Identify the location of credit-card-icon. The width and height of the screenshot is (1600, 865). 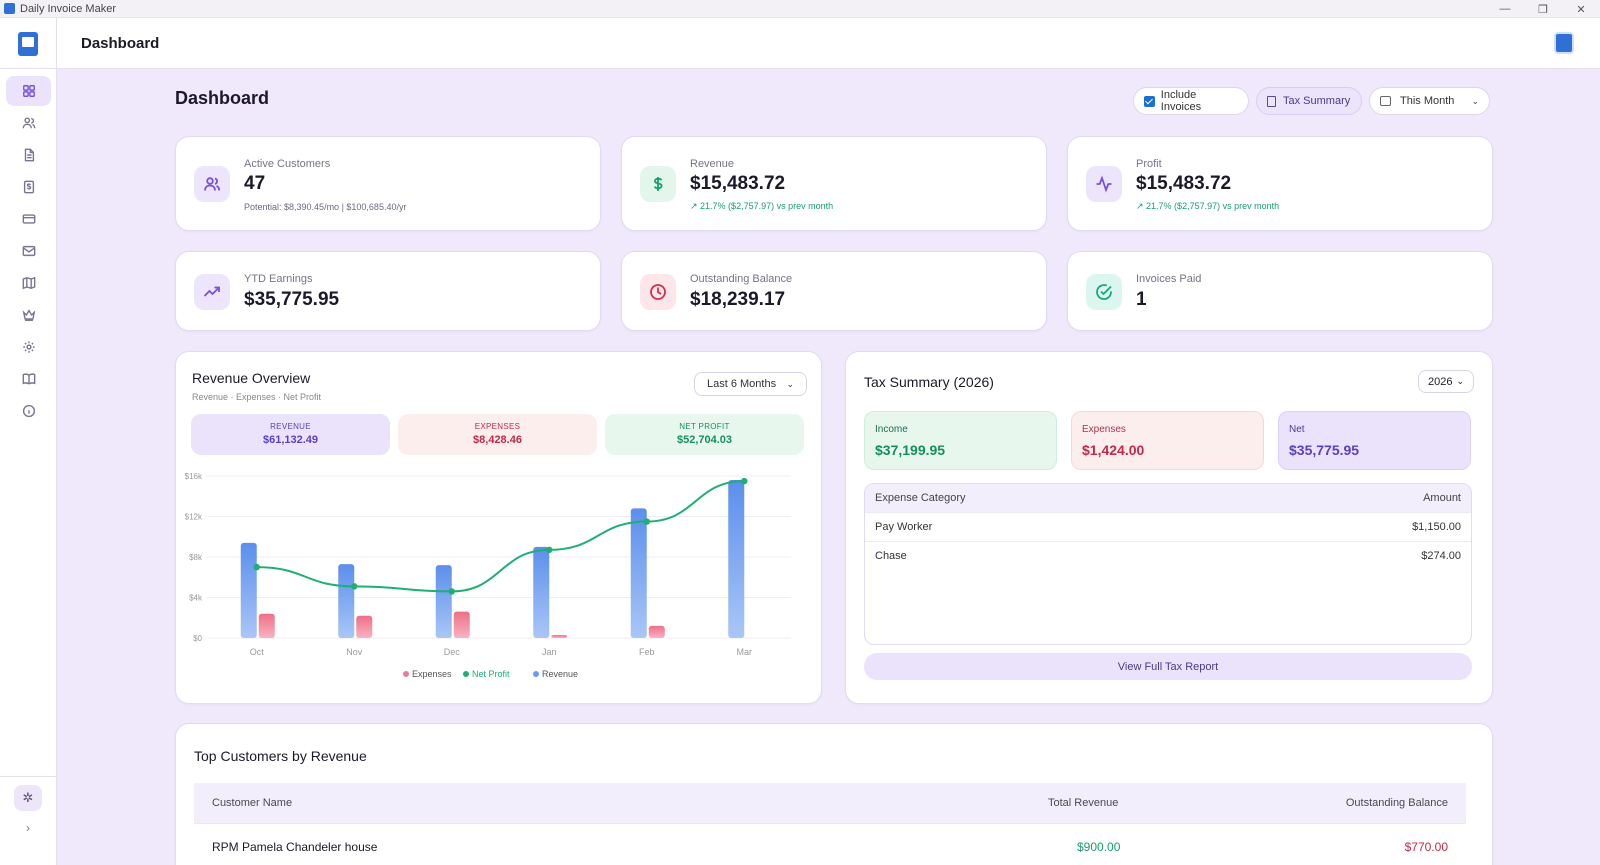
(28, 219).